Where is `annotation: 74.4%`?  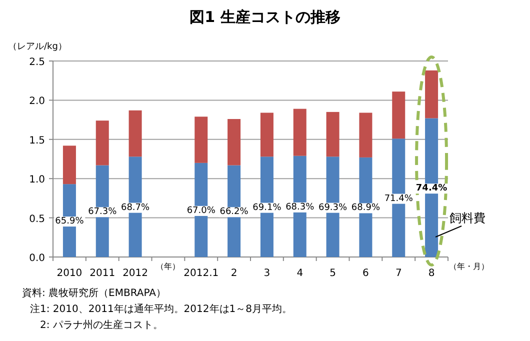
annotation: 74.4% is located at coordinates (432, 189).